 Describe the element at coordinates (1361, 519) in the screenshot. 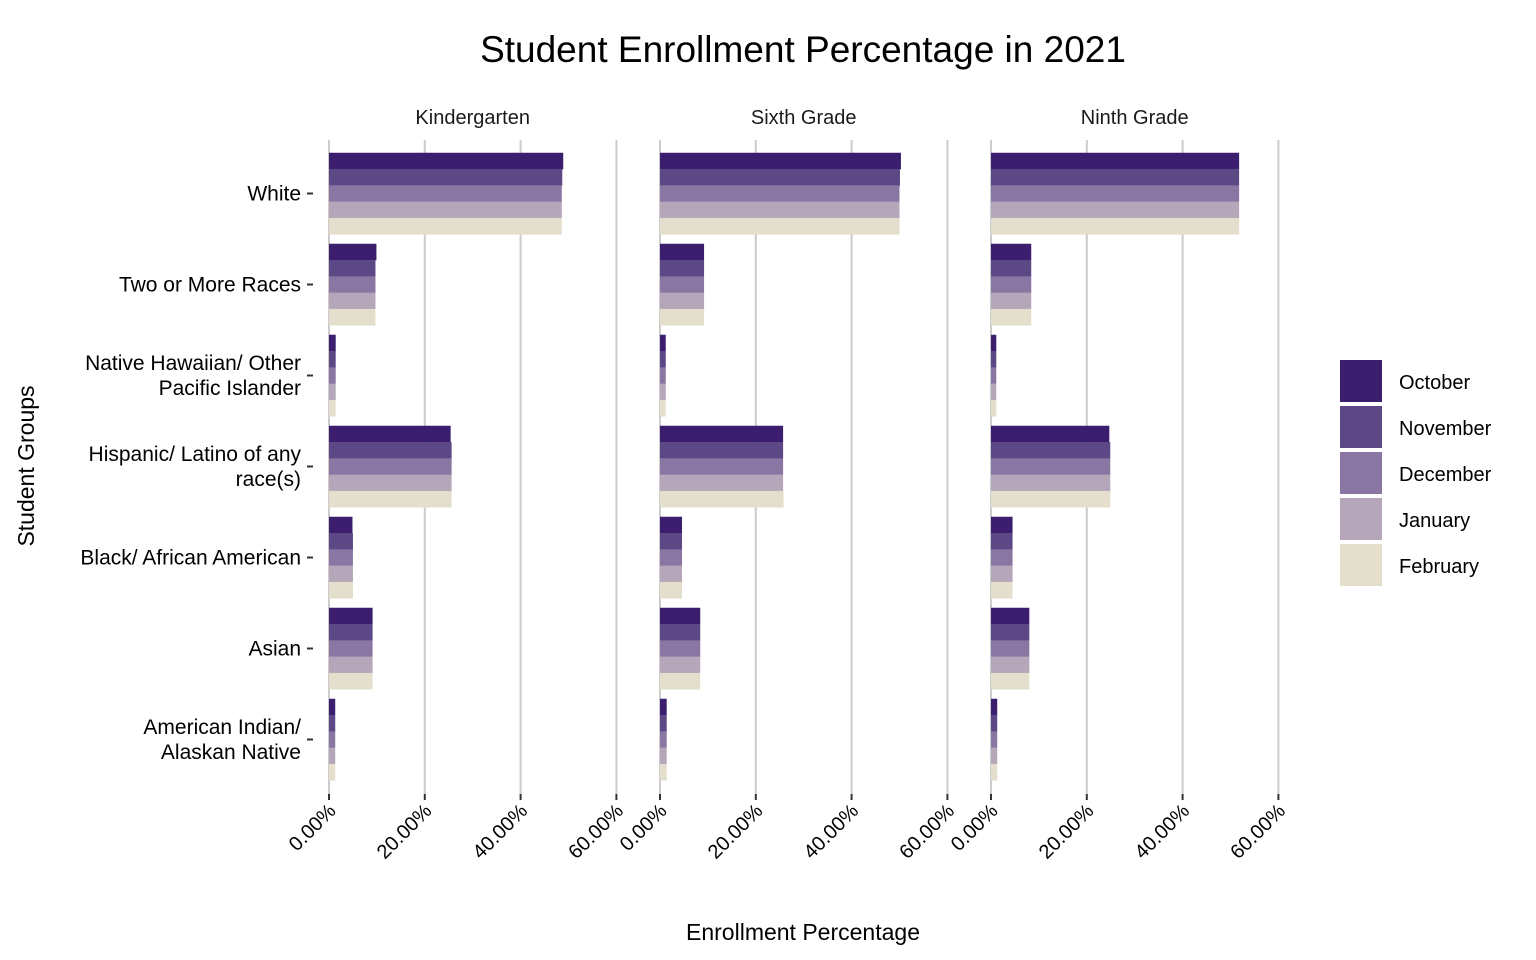

I see `legend-swatch-january` at that location.